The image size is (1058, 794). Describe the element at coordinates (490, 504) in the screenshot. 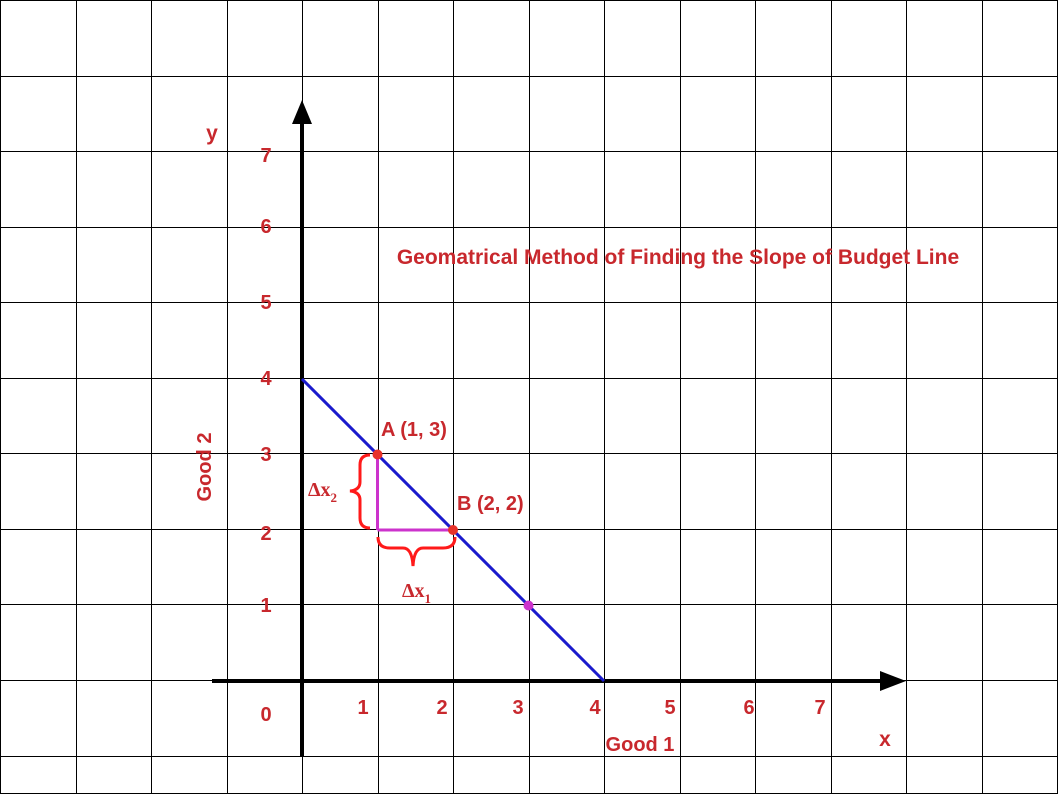

I see `point-b-label: B (2, 2)` at that location.